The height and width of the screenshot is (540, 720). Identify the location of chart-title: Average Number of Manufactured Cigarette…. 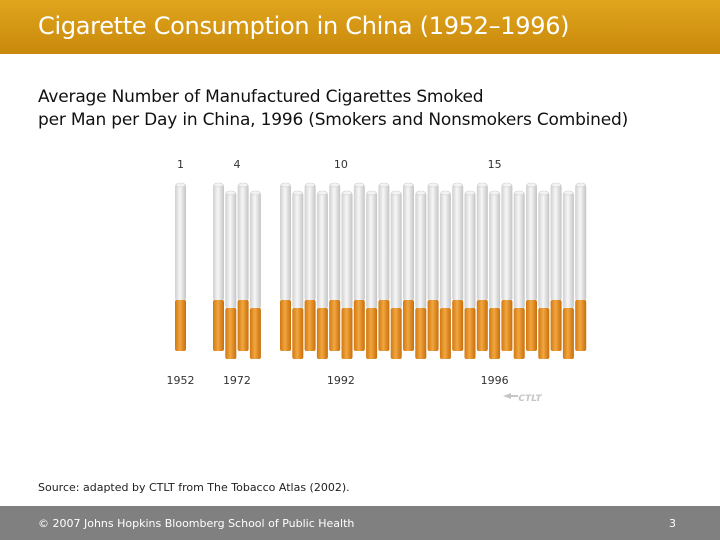
(368, 109).